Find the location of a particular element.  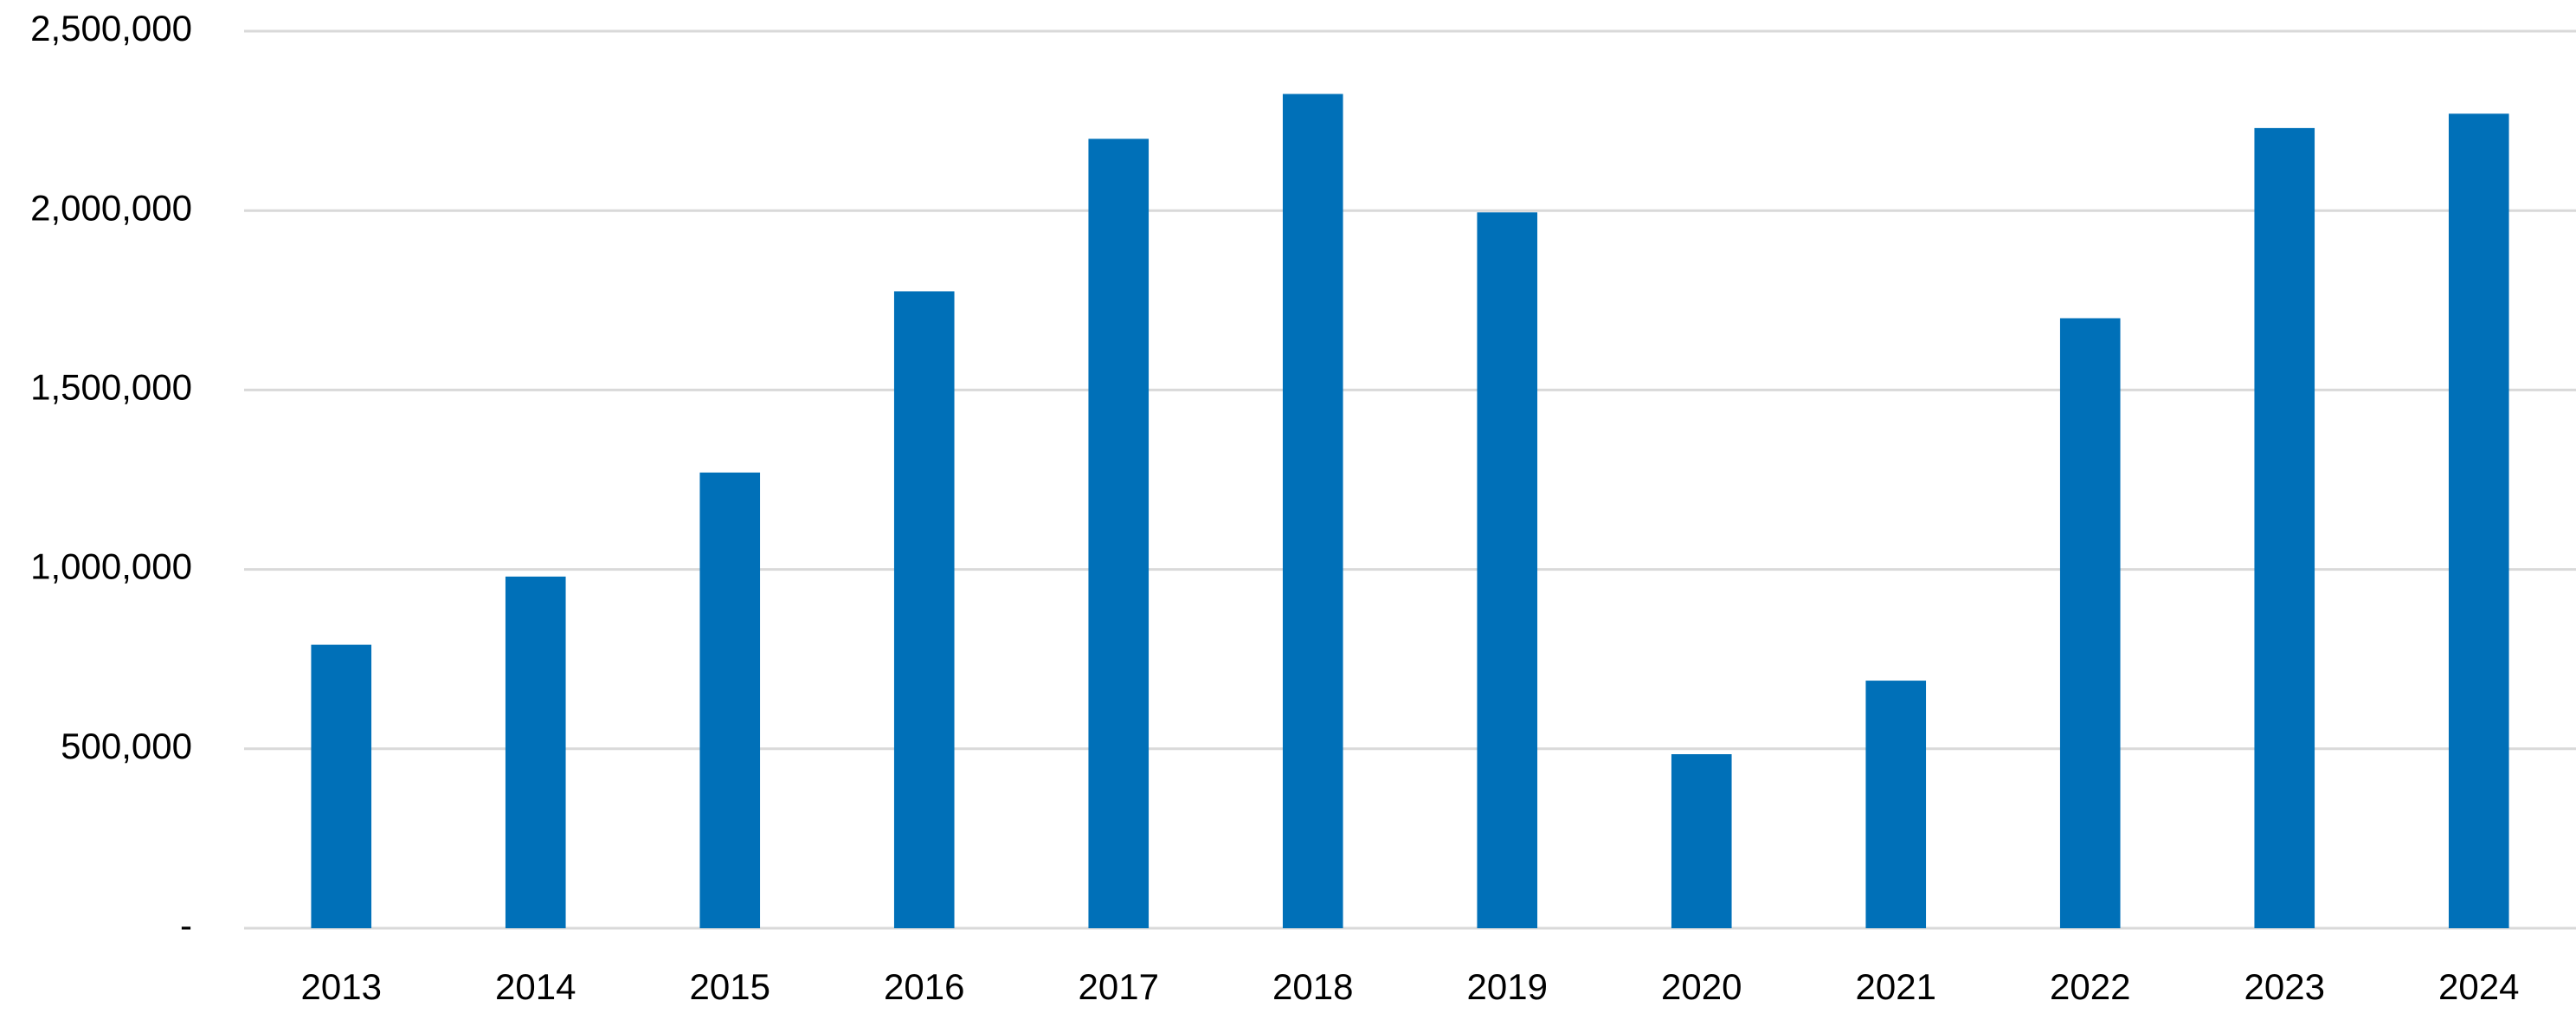

x-tick-label: 2021 is located at coordinates (1896, 986).